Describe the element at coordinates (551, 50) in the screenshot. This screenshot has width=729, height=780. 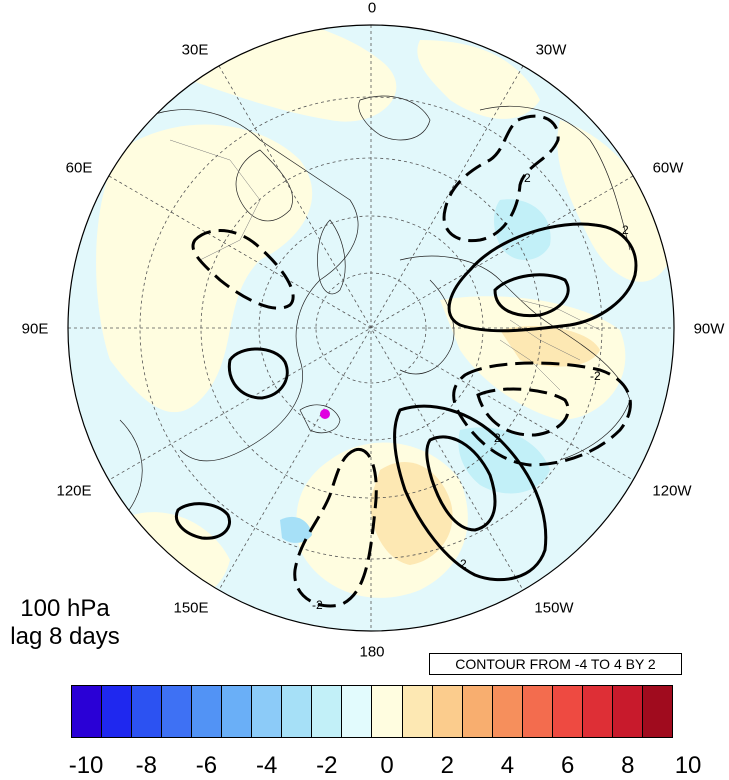
I see `longitude-label-30w: 30W` at that location.